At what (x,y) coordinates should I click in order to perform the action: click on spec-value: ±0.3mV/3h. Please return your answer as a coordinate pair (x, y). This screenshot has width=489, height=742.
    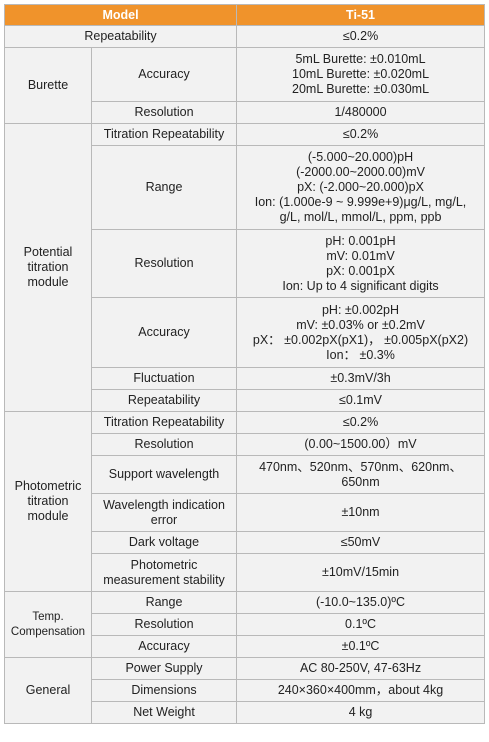
    Looking at the image, I should click on (361, 378).